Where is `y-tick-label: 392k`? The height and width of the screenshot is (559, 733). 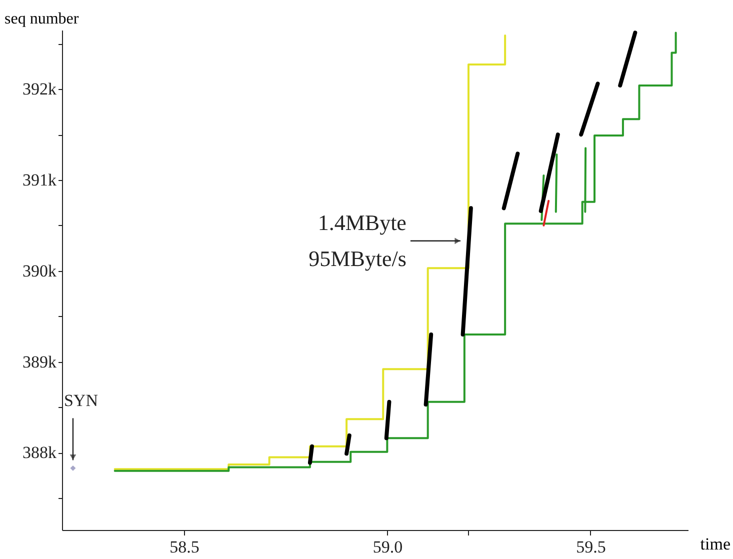
y-tick-label: 392k is located at coordinates (39, 89).